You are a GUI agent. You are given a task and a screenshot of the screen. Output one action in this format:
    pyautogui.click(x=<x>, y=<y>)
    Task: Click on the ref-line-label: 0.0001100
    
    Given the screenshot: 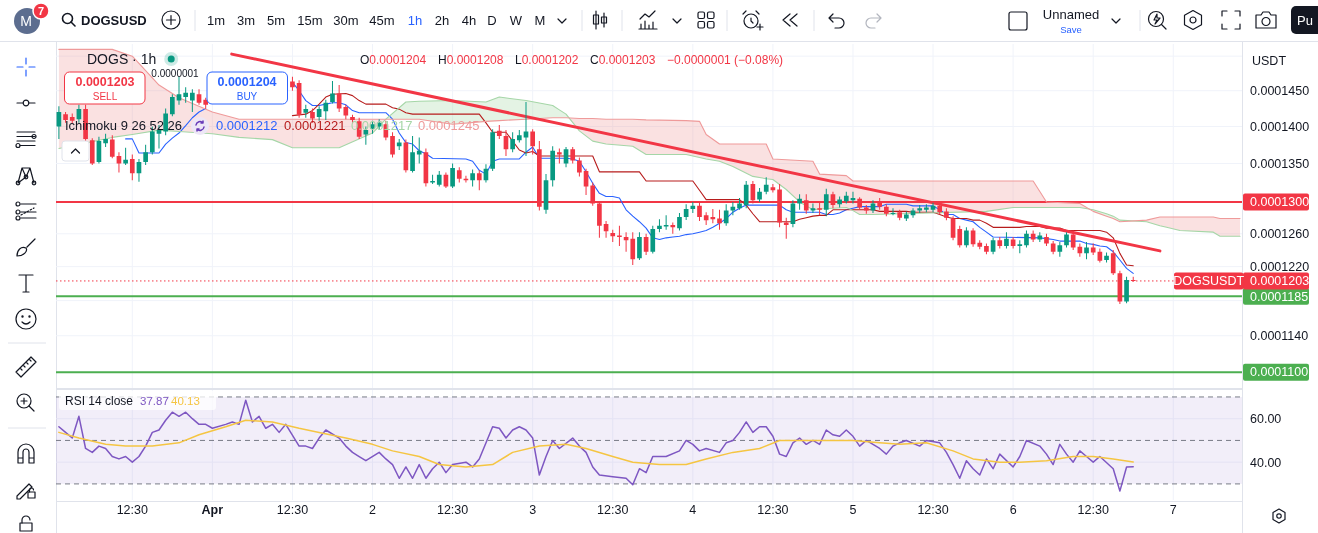 What is the action you would take?
    pyautogui.click(x=1279, y=372)
    